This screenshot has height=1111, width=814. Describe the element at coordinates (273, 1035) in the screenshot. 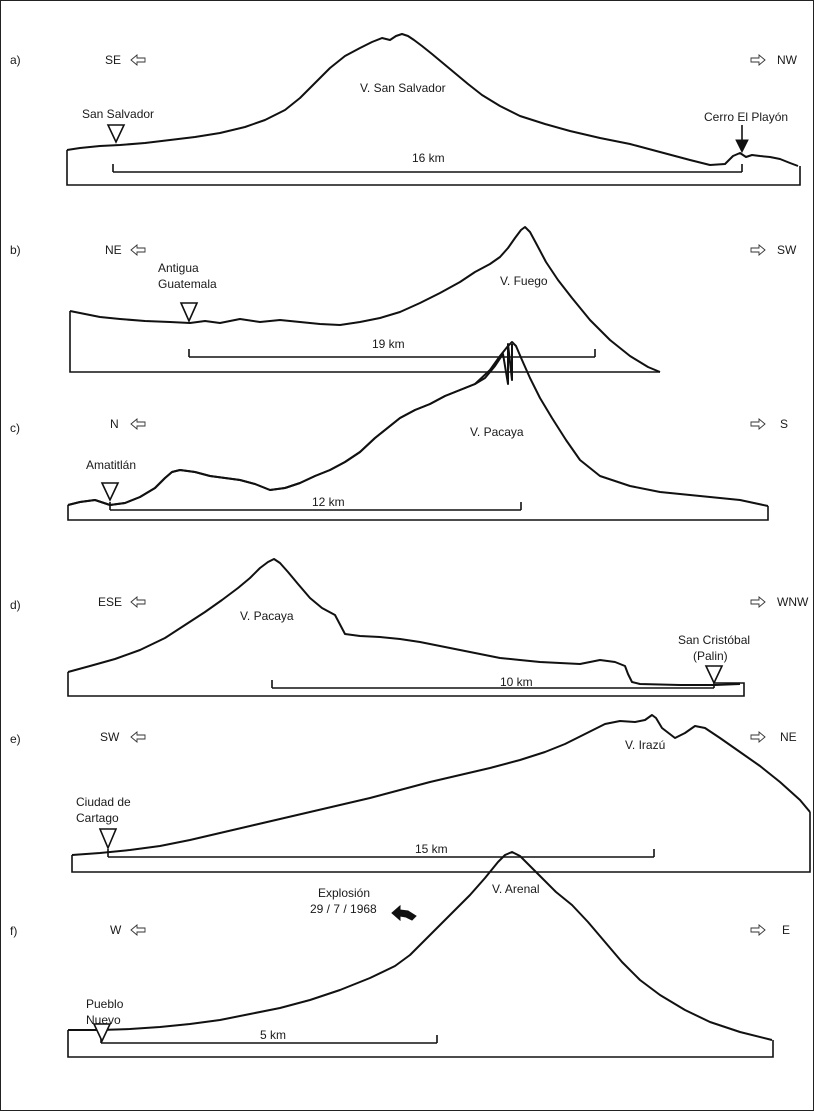

I see `panel-f-scale-label: 5 km` at that location.